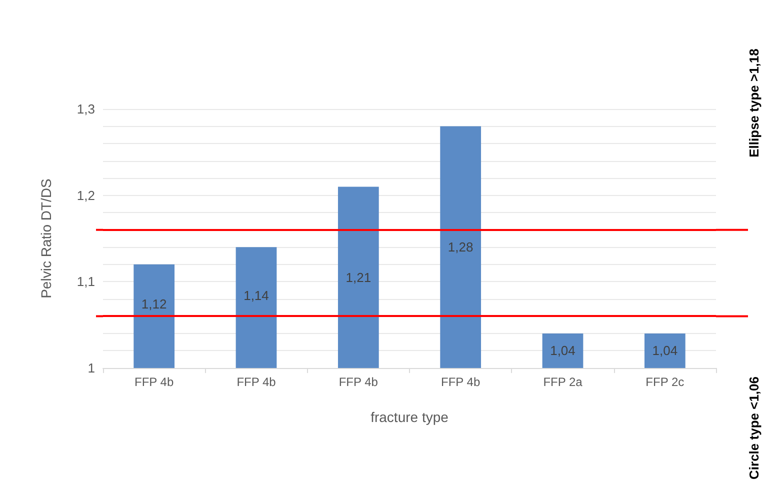 The width and height of the screenshot is (770, 497). I want to click on data-label: 1,21, so click(359, 277).